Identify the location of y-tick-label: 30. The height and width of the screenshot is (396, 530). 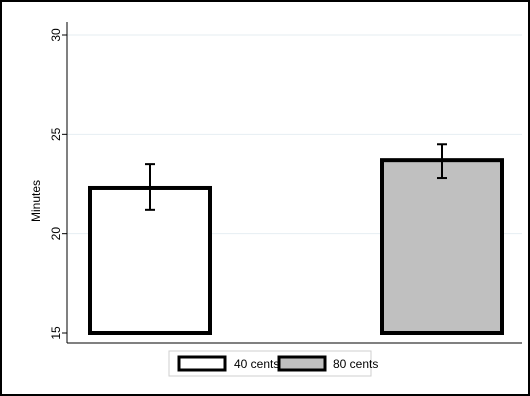
(56, 35).